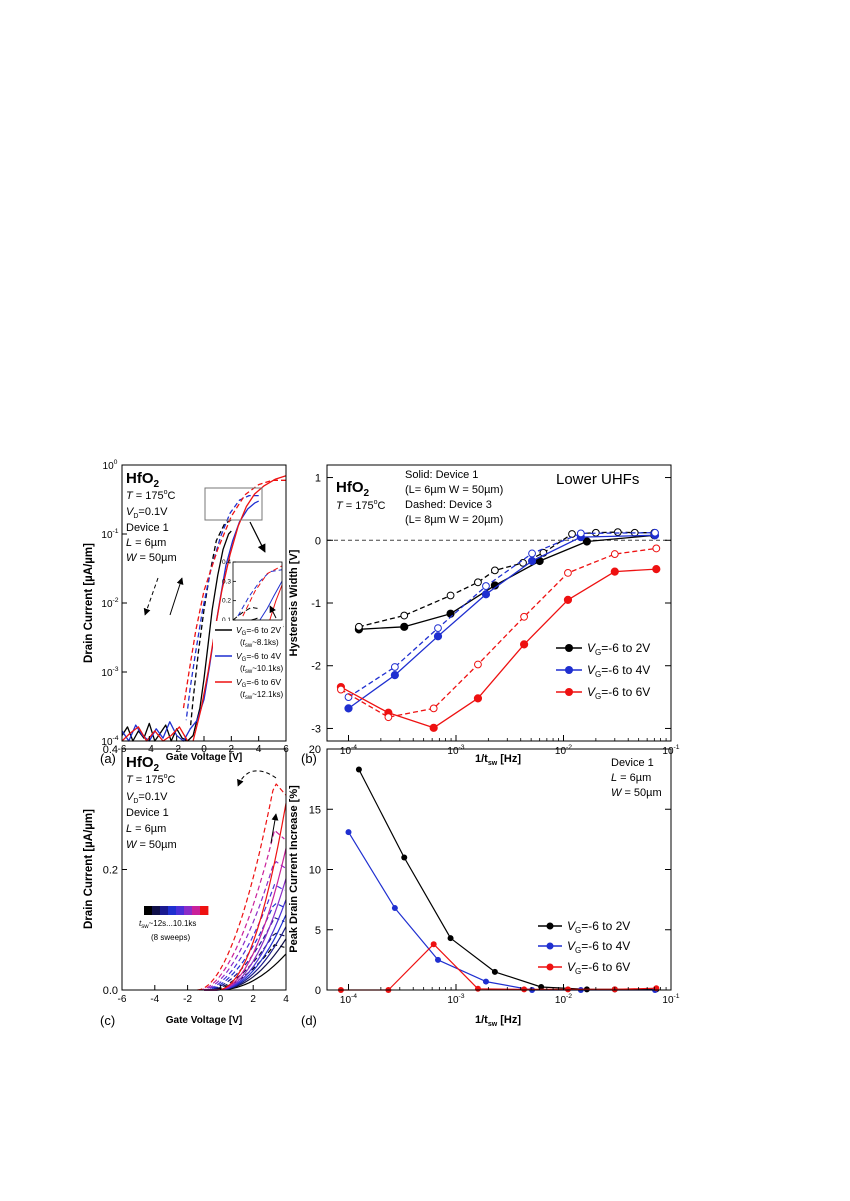  I want to click on panel-d-legend-entry: VG=-6 to 4V, so click(584, 947).